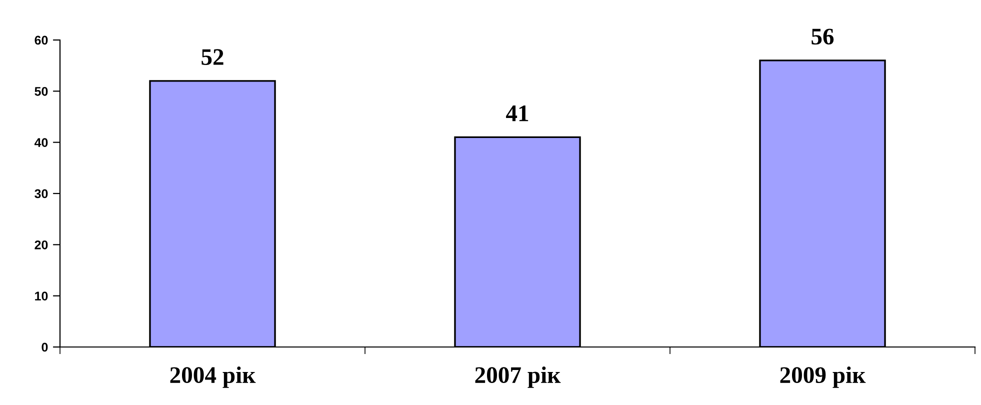 The height and width of the screenshot is (405, 981). What do you see at coordinates (41, 193) in the screenshot?
I see `y-tick-label: 30` at bounding box center [41, 193].